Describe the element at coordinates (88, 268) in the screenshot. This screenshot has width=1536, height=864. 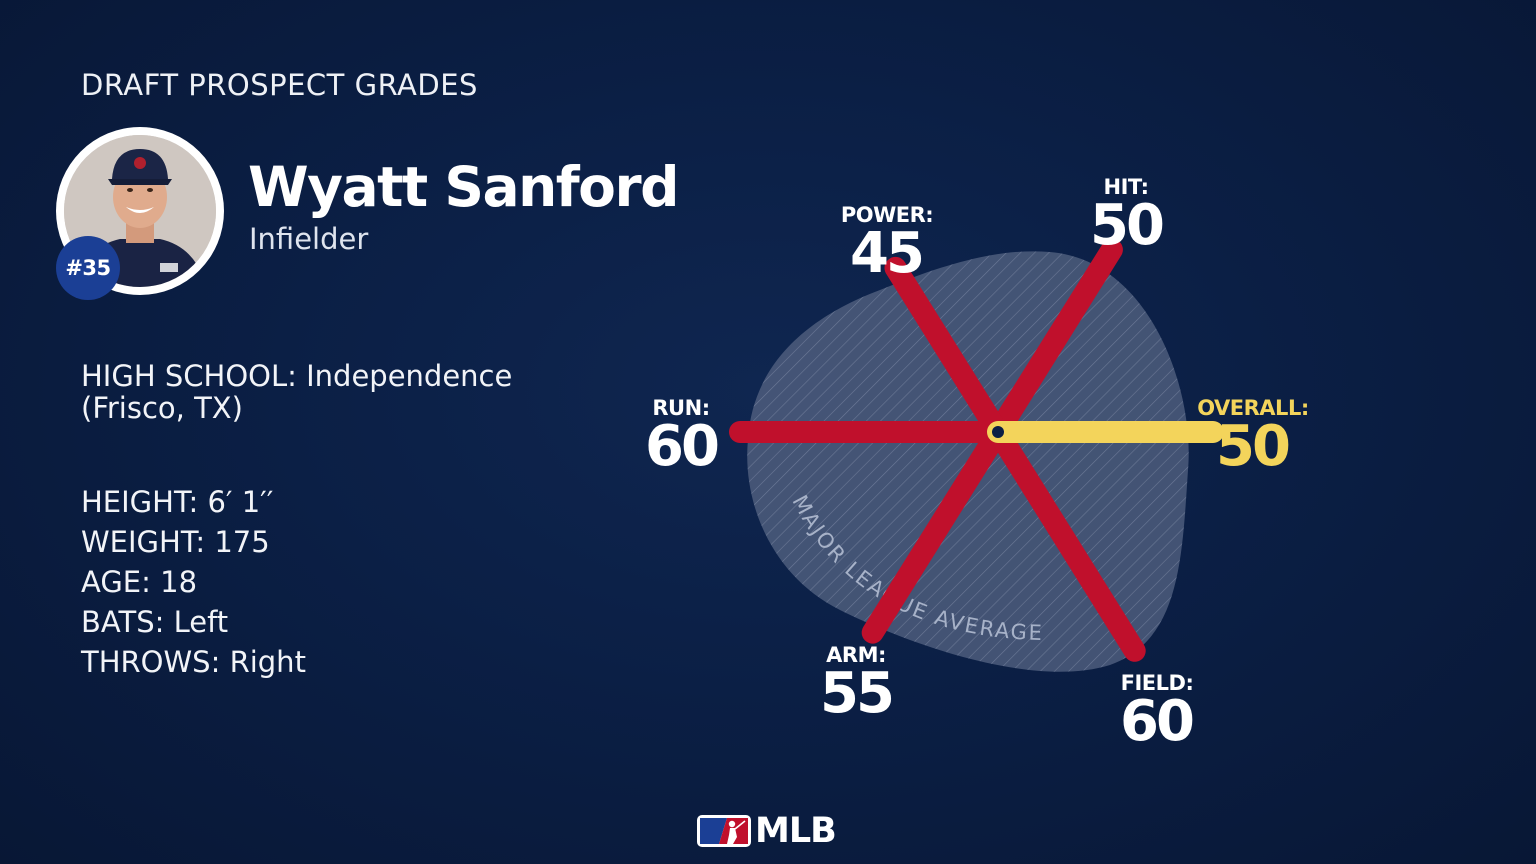
I see `jersey-number-badge: #35` at that location.